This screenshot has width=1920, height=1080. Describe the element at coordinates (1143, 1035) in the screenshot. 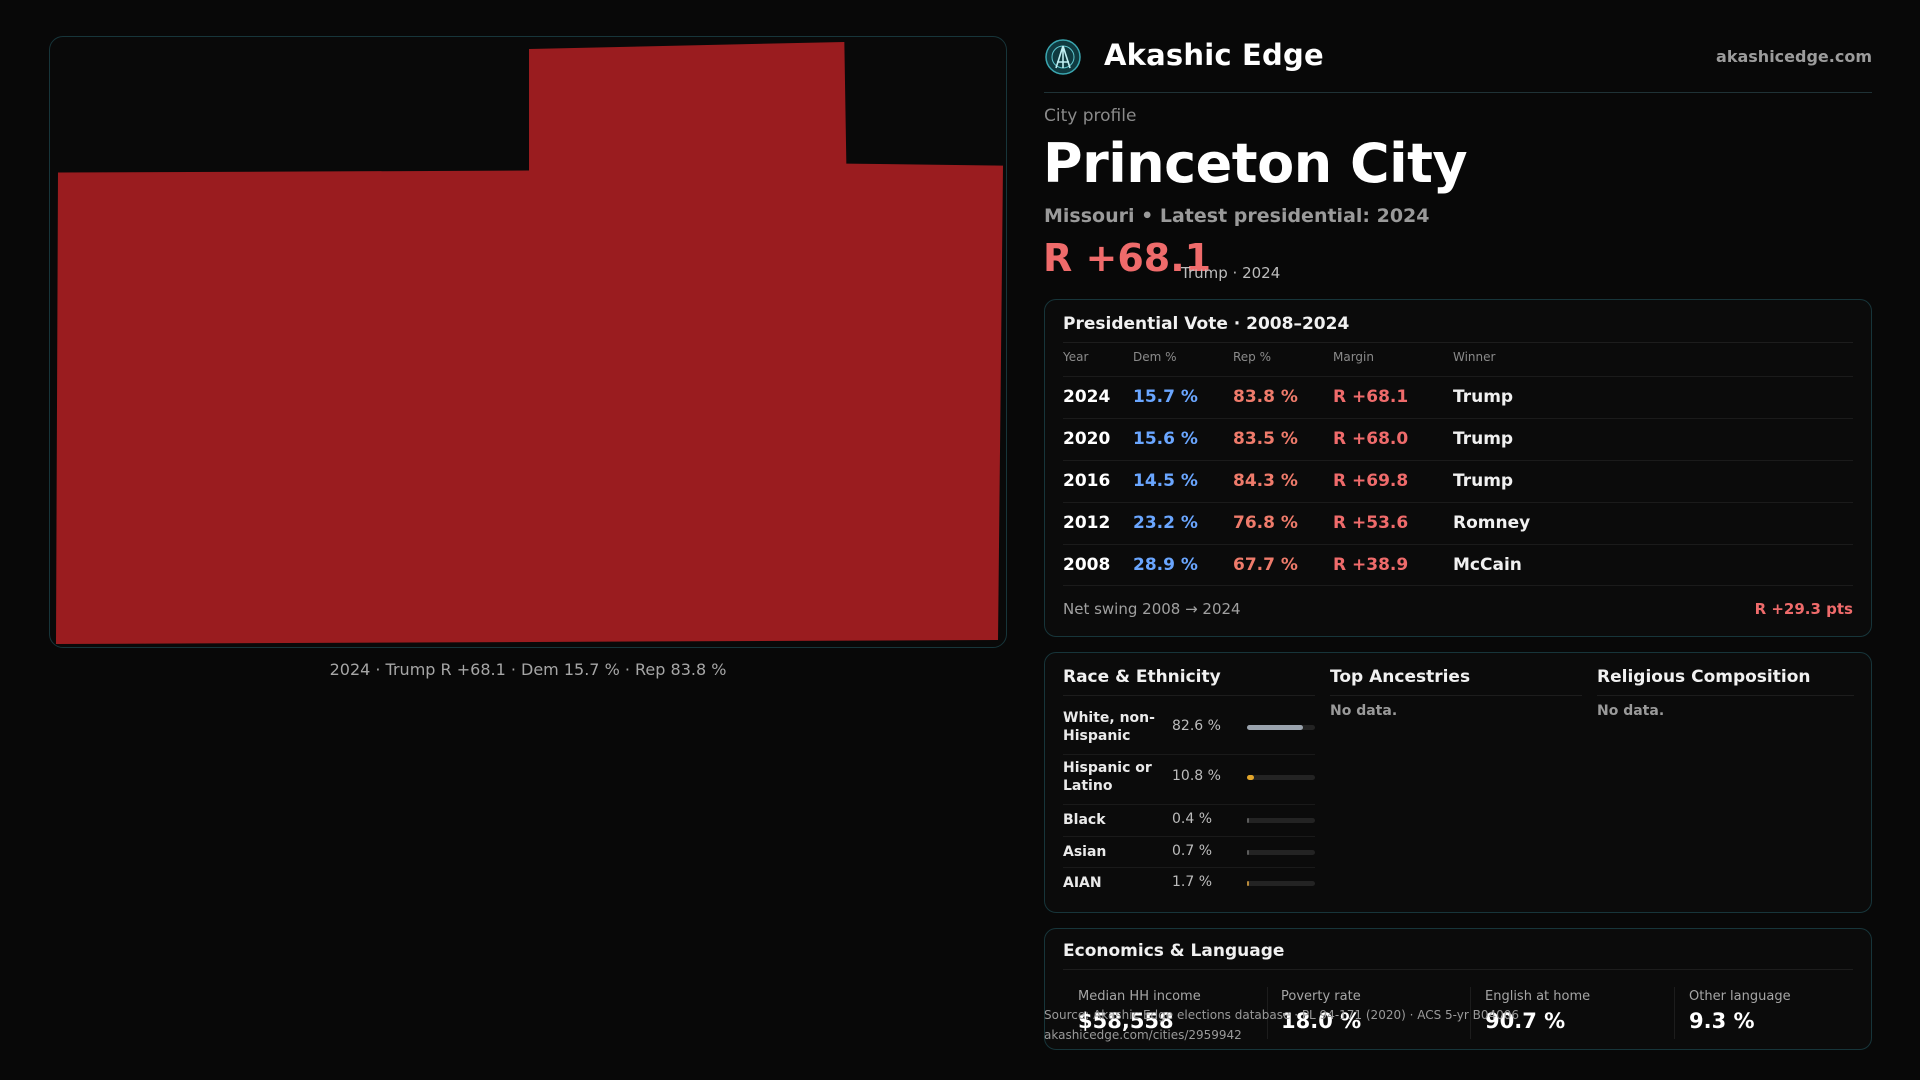

I see `page-url-link: akashicedge.com/cities/2959942` at that location.